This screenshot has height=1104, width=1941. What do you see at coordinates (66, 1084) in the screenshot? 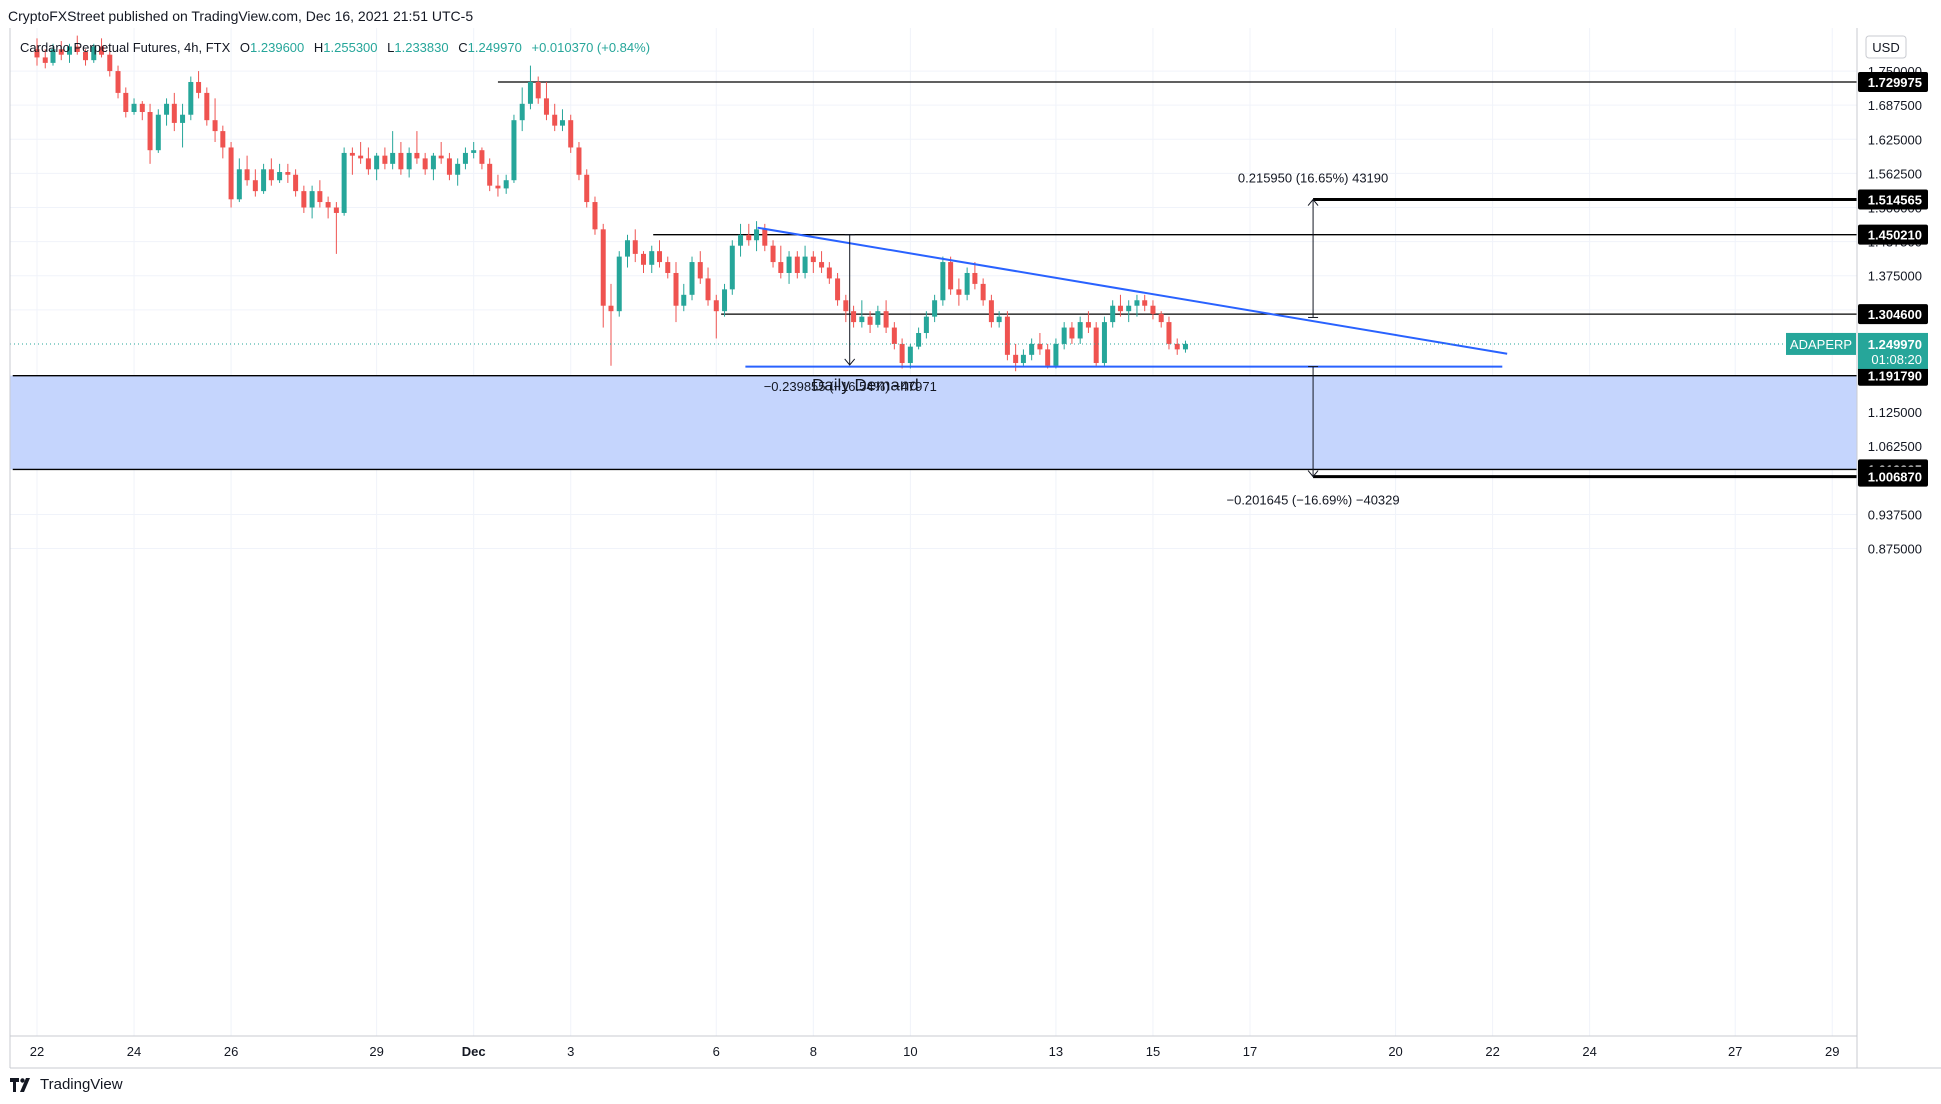
I see `tradingview-footer: TradingView` at bounding box center [66, 1084].